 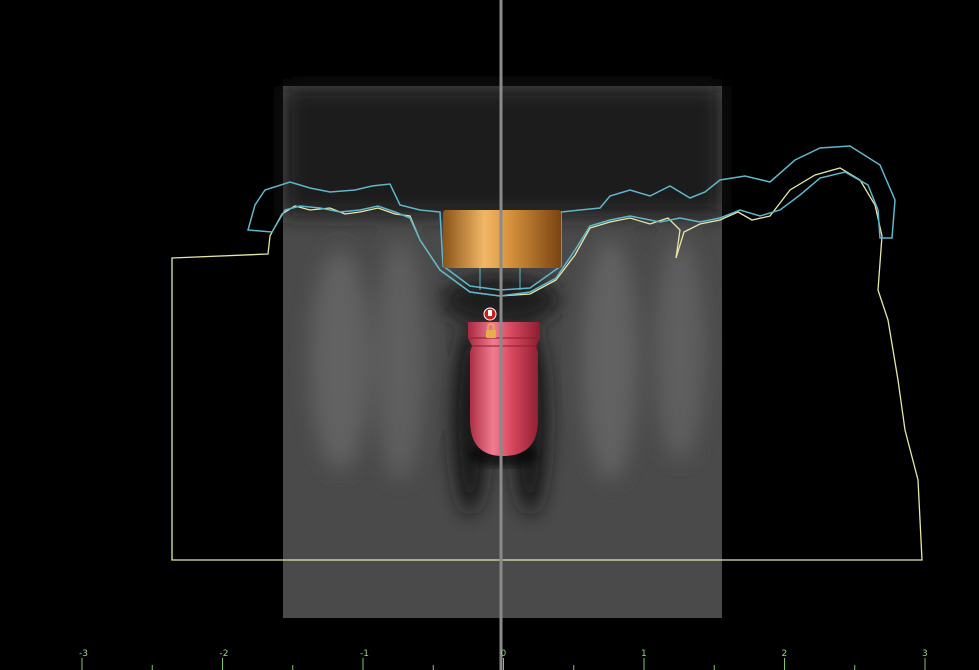 What do you see at coordinates (785, 654) in the screenshot?
I see `ruler-label: 2` at bounding box center [785, 654].